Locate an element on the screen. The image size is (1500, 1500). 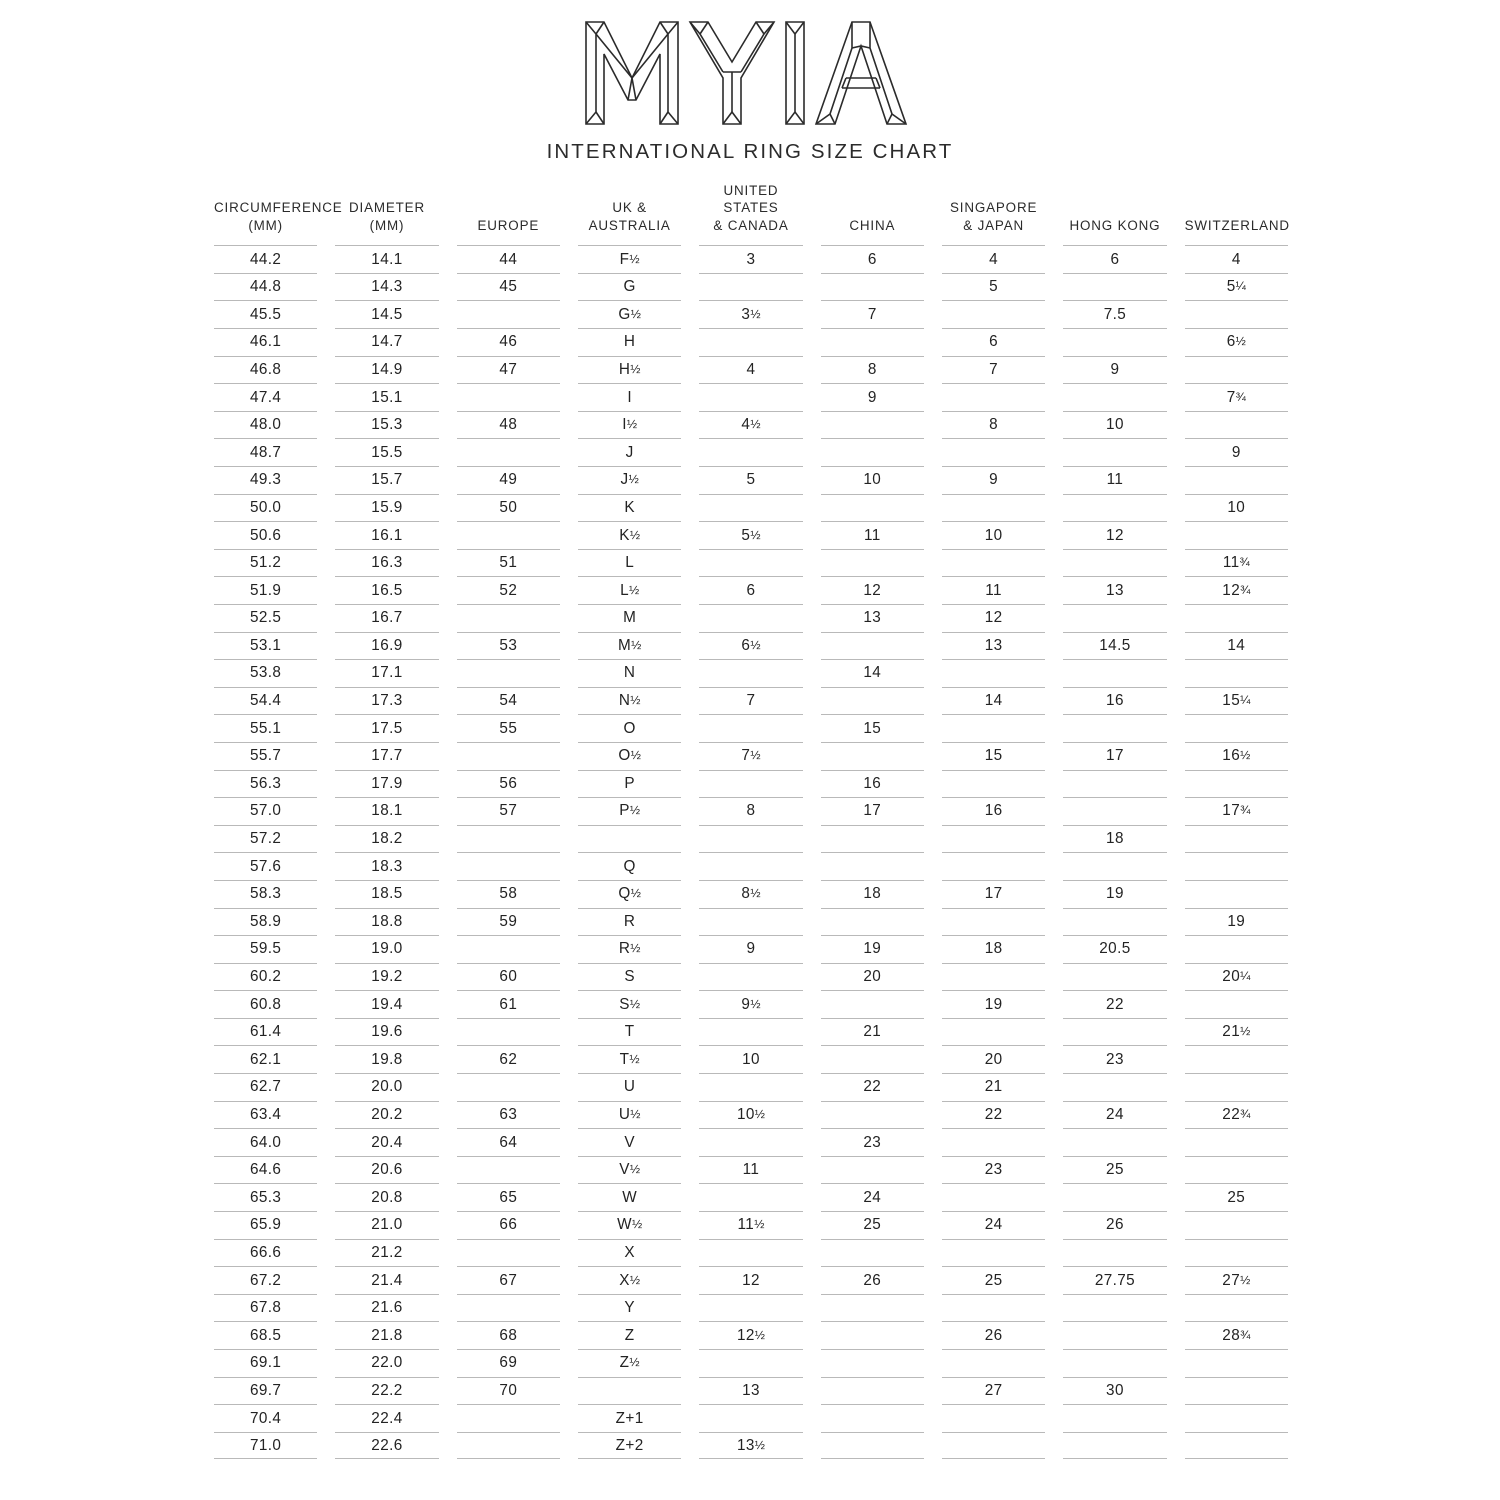
cell-diameter: 15.7 is located at coordinates (387, 480).